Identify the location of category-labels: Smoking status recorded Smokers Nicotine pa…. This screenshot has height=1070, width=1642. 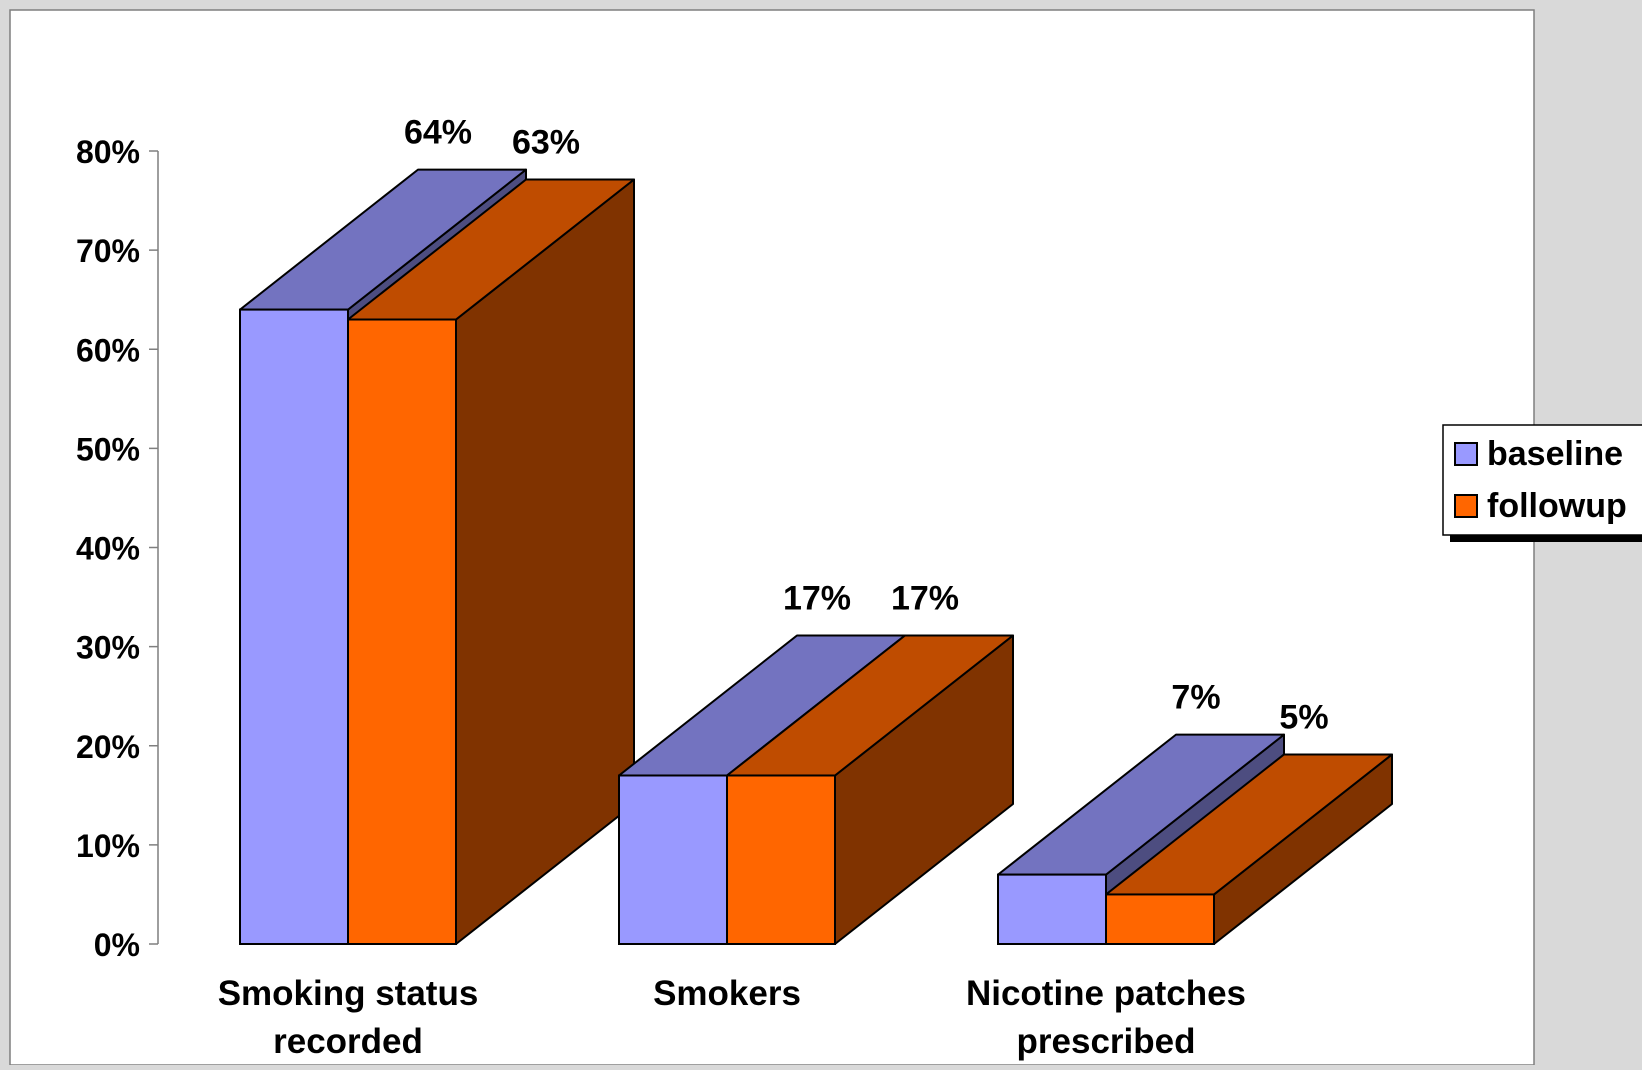
(732, 1017).